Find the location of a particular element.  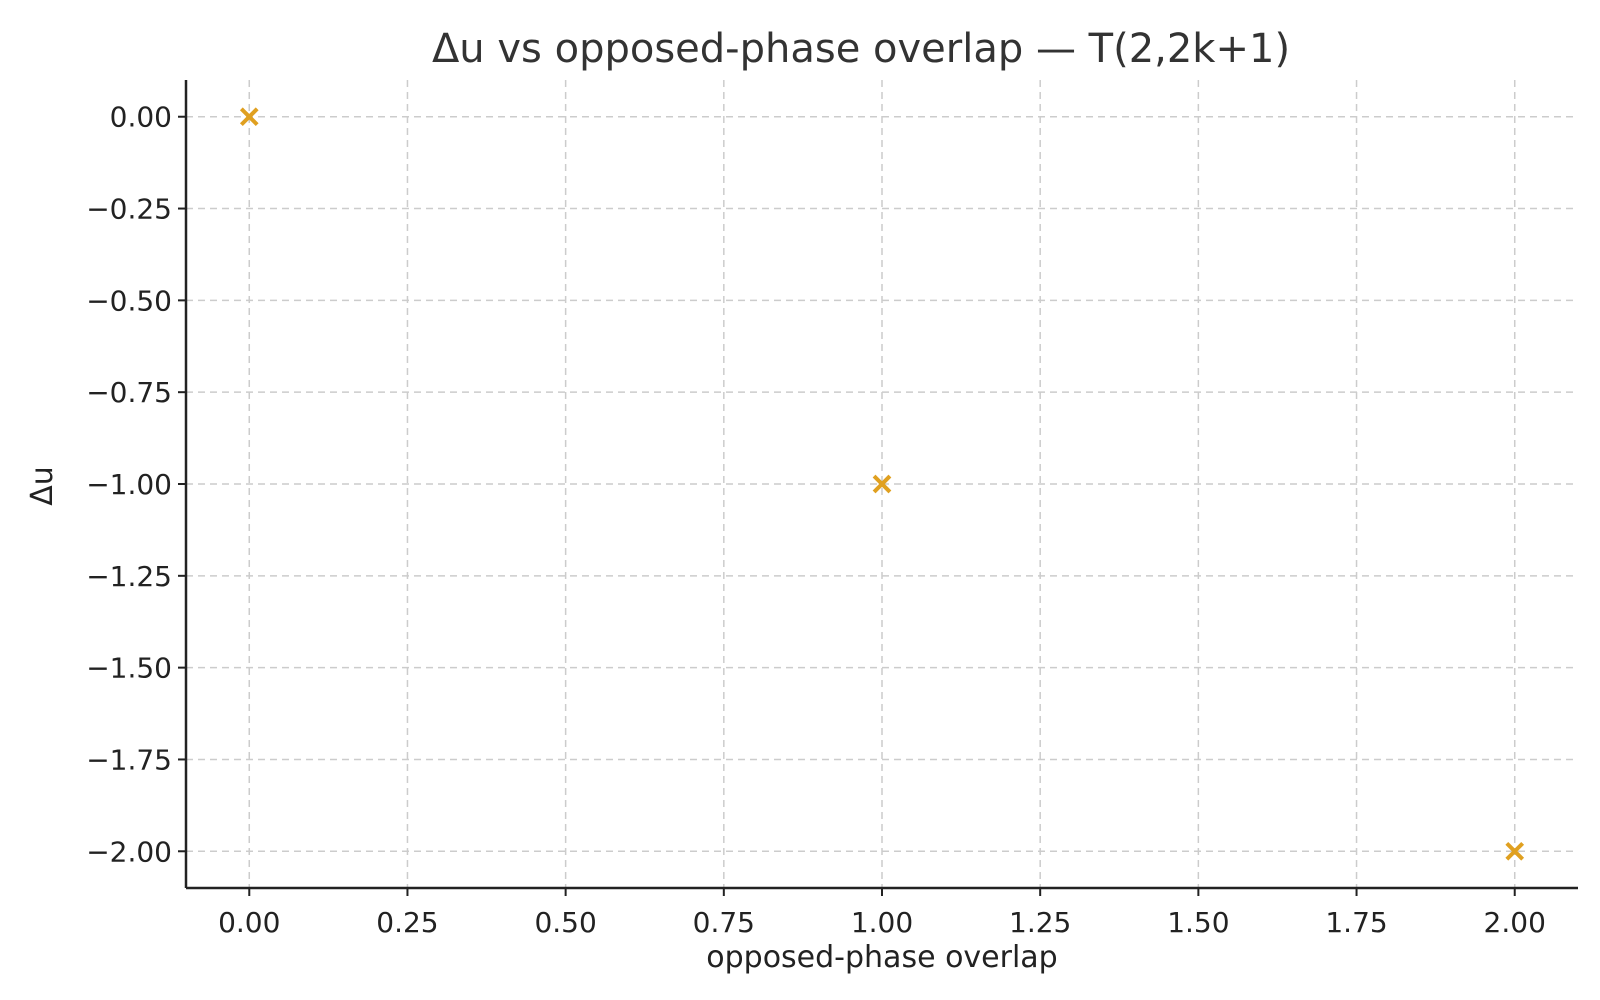

y-tick-label: −1.25 is located at coordinates (129, 576).